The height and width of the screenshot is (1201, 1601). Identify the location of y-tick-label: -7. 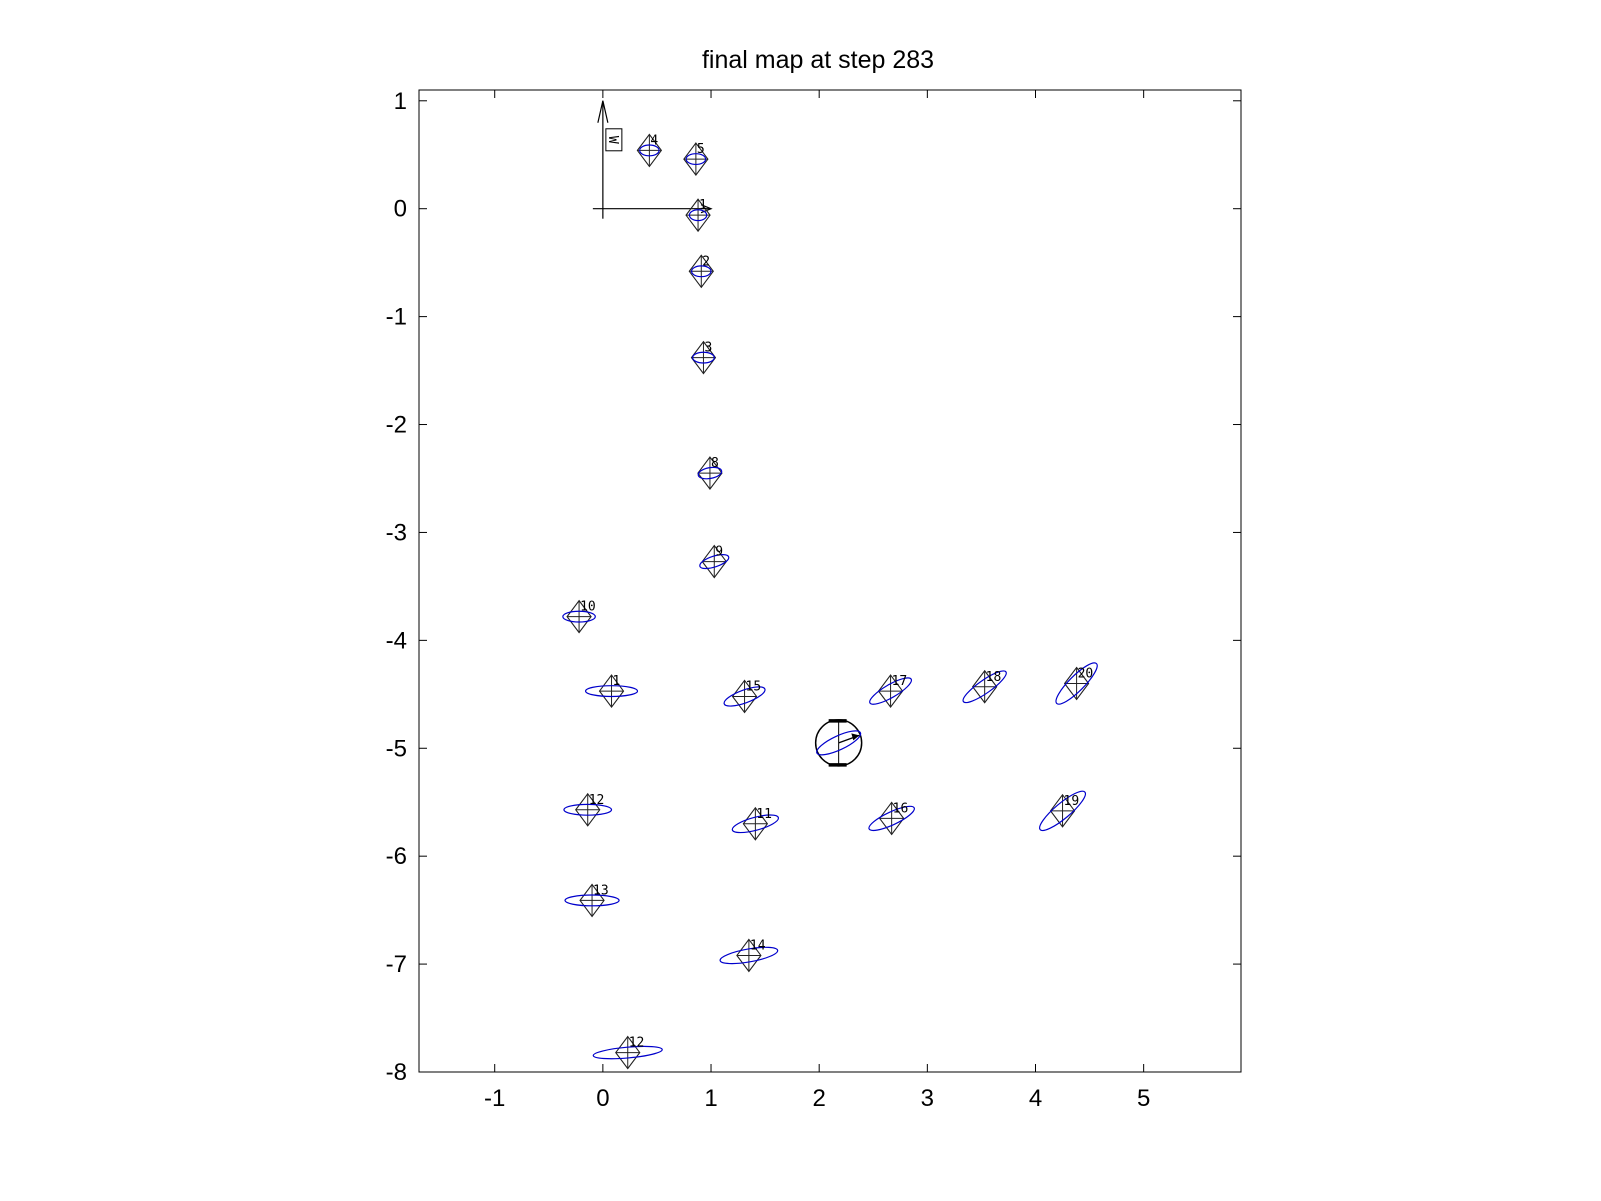
(396, 964).